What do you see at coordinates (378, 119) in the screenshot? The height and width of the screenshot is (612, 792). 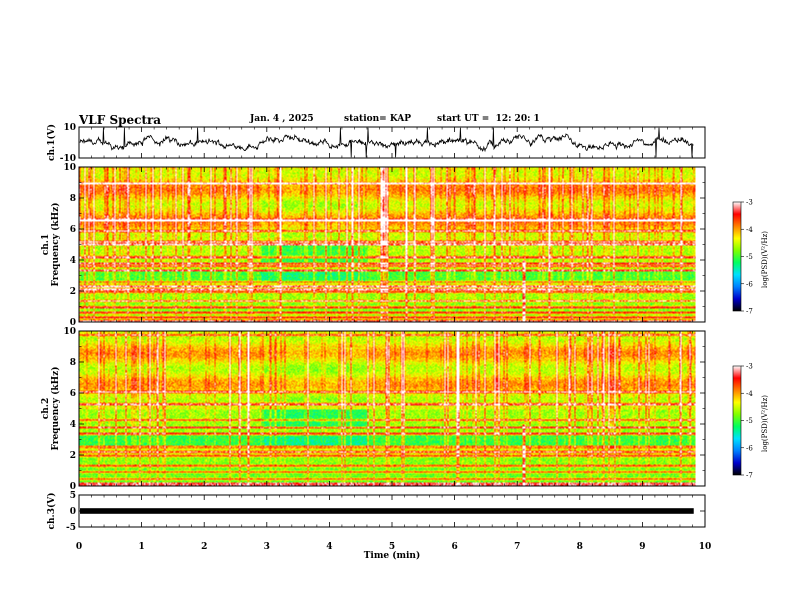 I see `station-label: station= KAP` at bounding box center [378, 119].